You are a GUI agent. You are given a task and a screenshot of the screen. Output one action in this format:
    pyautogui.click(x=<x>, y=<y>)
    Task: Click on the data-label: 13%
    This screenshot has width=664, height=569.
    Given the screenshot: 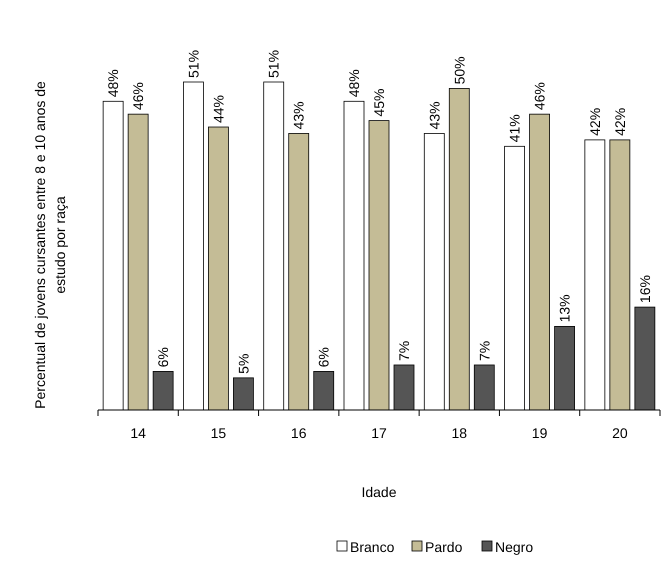 What is the action you would take?
    pyautogui.click(x=564, y=308)
    